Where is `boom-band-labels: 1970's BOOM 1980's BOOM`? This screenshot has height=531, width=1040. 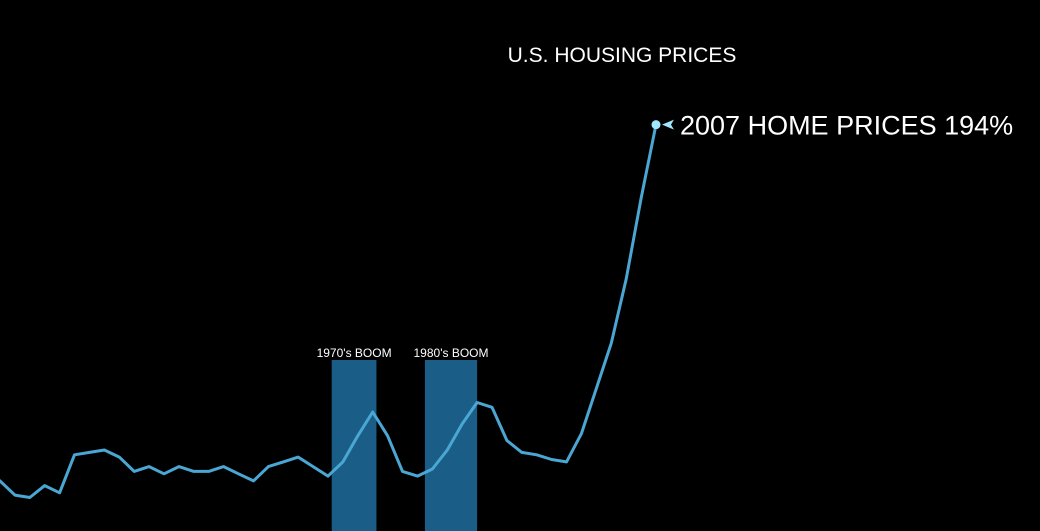
boom-band-labels: 1970's BOOM 1980's BOOM is located at coordinates (403, 353).